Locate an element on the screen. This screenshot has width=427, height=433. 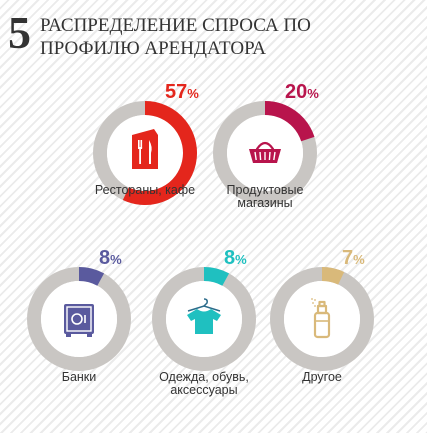
donut-3: 8% is located at coordinates (79, 309).